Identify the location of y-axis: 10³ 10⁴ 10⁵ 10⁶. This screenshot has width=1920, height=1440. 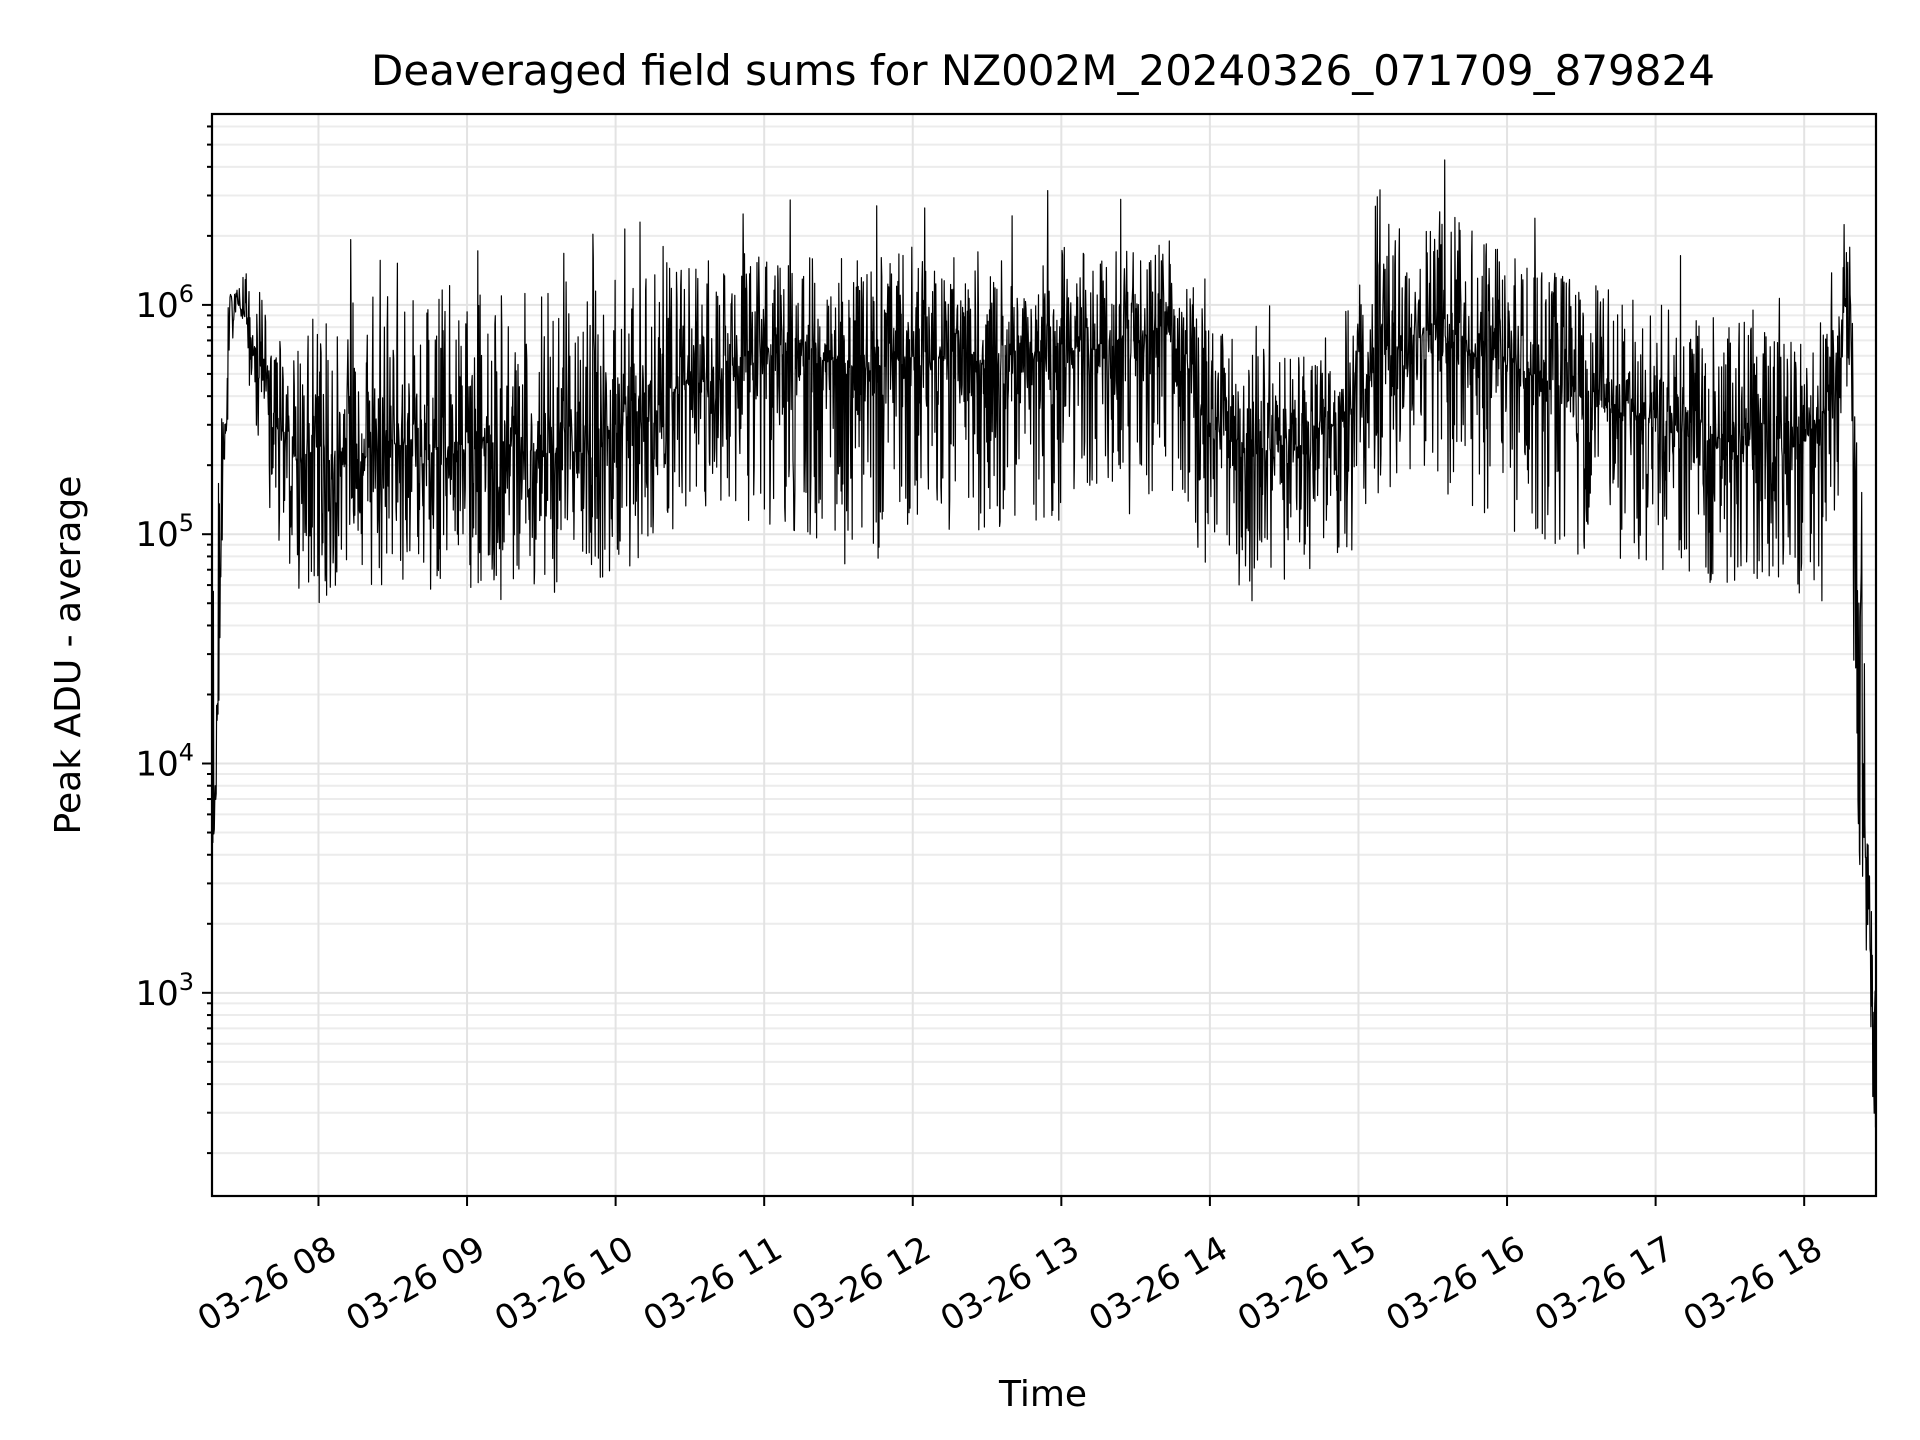
(173, 640).